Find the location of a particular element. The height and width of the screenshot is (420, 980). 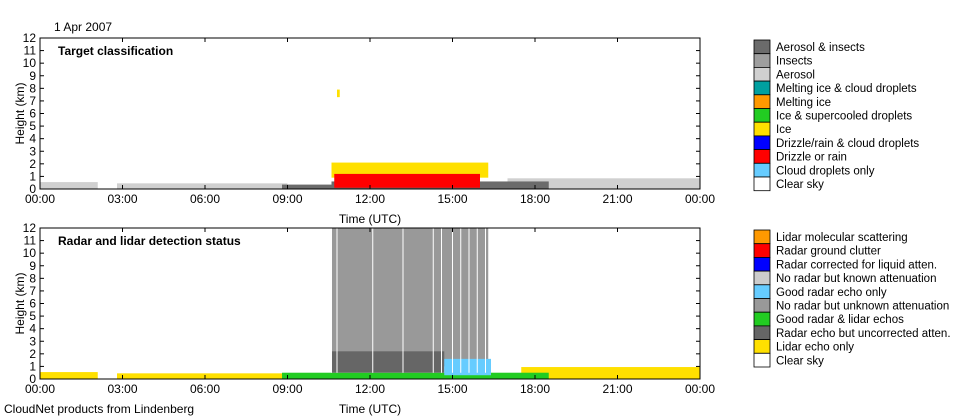

legend-label: Lidar echo only is located at coordinates (815, 348).